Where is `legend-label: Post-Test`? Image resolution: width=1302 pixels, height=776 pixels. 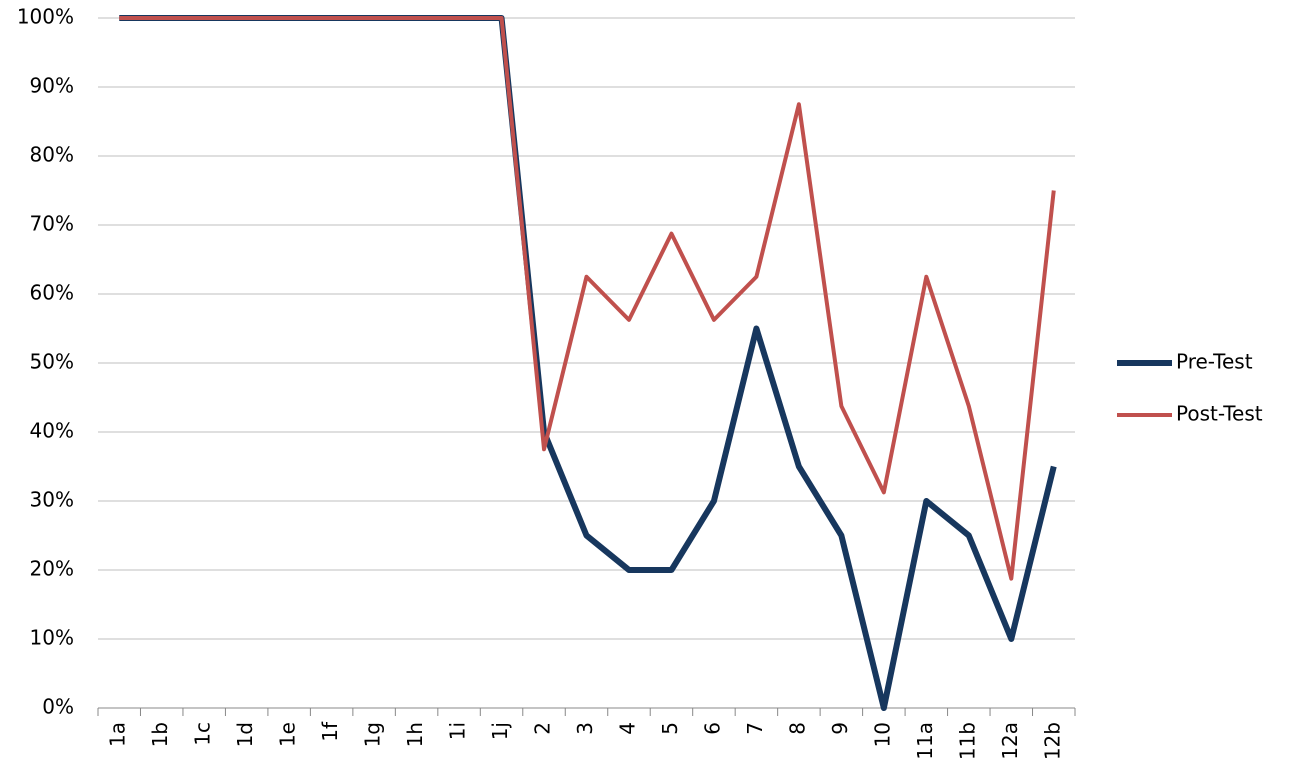 legend-label: Post-Test is located at coordinates (1219, 414).